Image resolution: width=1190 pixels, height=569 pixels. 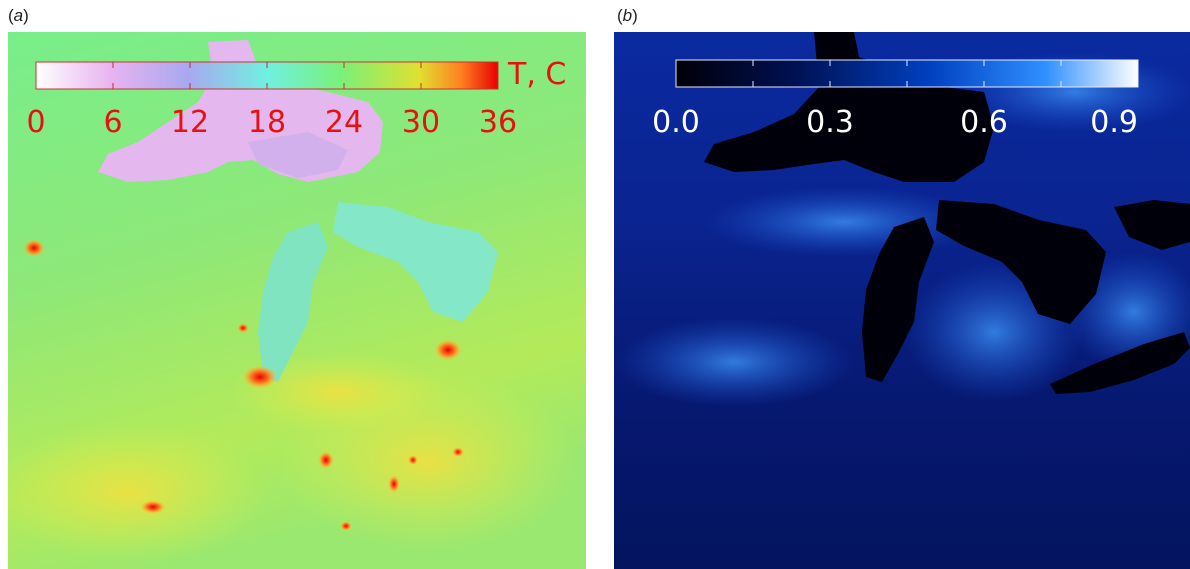 What do you see at coordinates (830, 122) in the screenshot?
I see `index-tick-label: 0.3` at bounding box center [830, 122].